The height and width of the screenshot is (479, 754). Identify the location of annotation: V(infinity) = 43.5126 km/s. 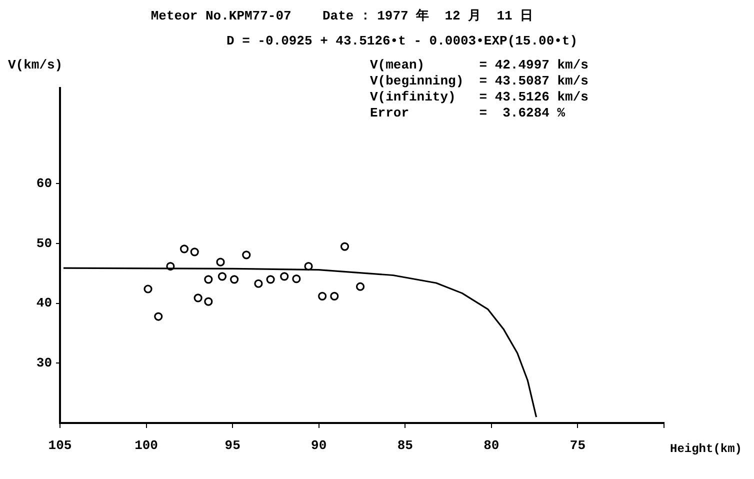
(479, 96).